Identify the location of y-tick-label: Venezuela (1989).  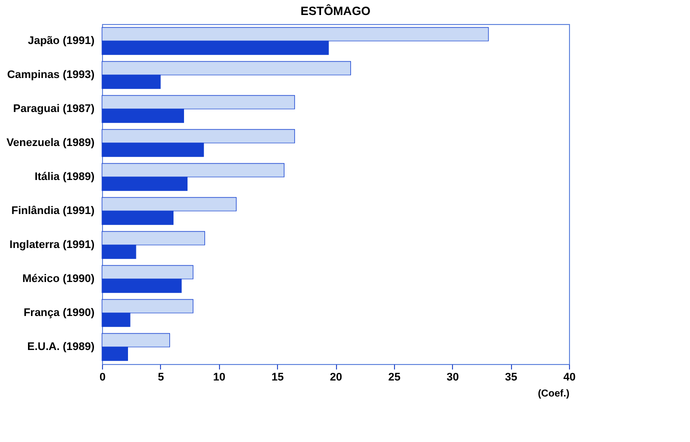
(50, 143).